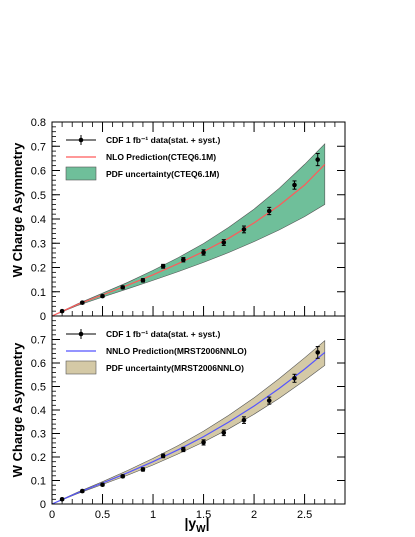 The width and height of the screenshot is (415, 537). I want to click on x-tick-label: 2.5, so click(304, 515).